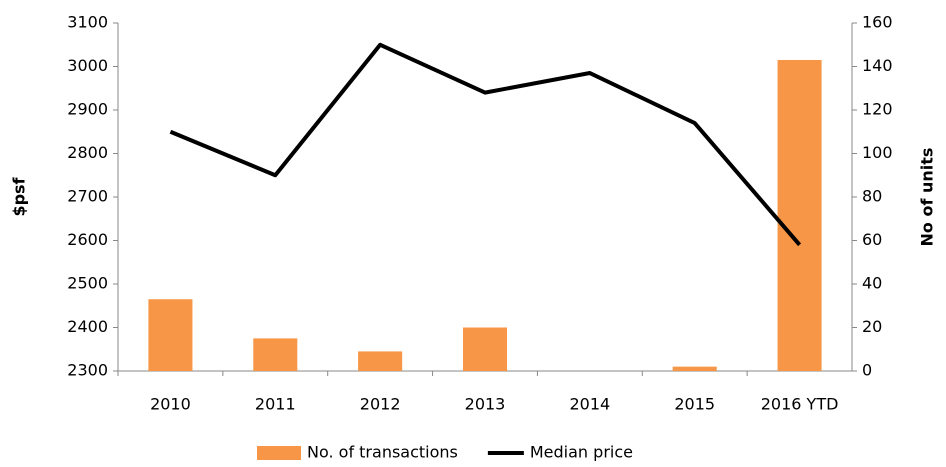 Image resolution: width=946 pixels, height=467 pixels. Describe the element at coordinates (877, 152) in the screenshot. I see `y2-tick-label: 100` at that location.